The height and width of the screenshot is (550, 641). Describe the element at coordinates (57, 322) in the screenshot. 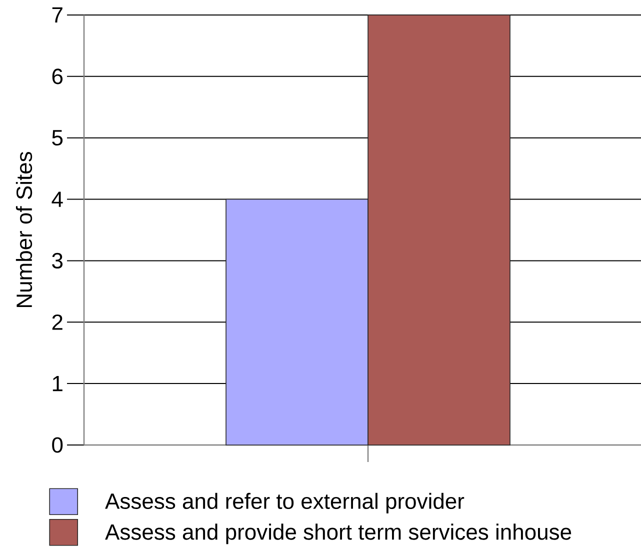

I see `y-tick-label: 2` at that location.